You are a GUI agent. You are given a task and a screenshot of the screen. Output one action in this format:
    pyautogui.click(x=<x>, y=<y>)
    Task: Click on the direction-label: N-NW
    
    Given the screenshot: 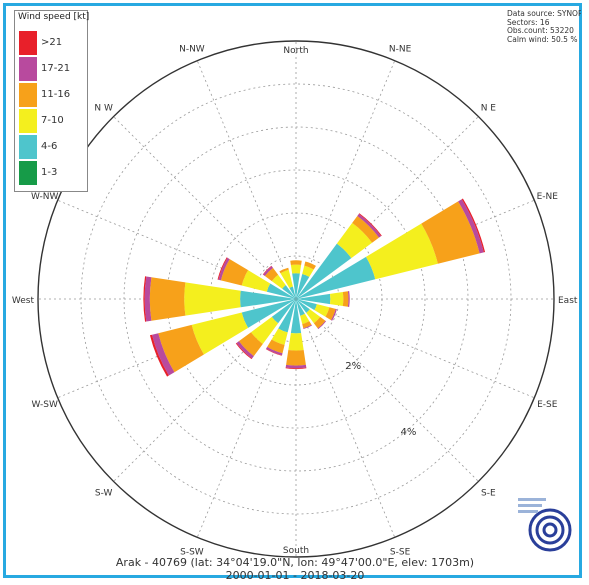 What is the action you would take?
    pyautogui.click(x=192, y=50)
    